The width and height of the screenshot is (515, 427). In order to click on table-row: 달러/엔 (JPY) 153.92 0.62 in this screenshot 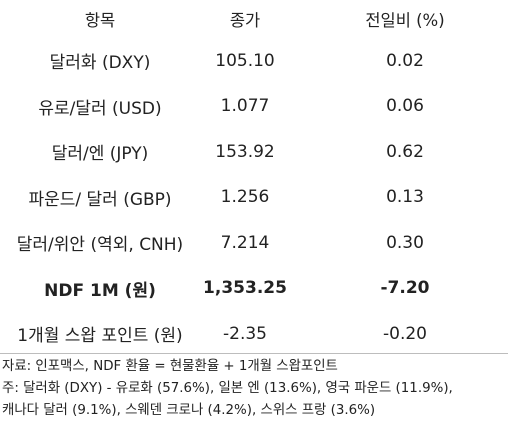, I will do `click(257, 152)`.